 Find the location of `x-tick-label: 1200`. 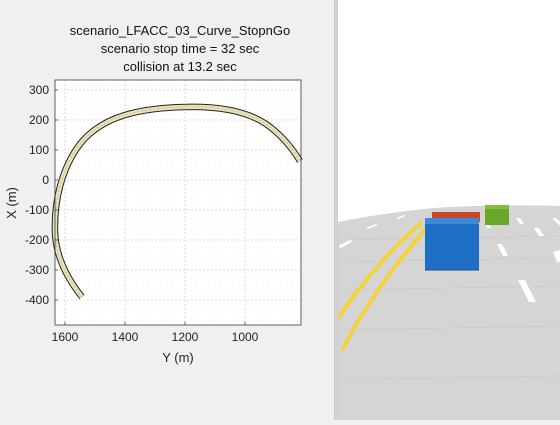

x-tick-label: 1200 is located at coordinates (185, 337).